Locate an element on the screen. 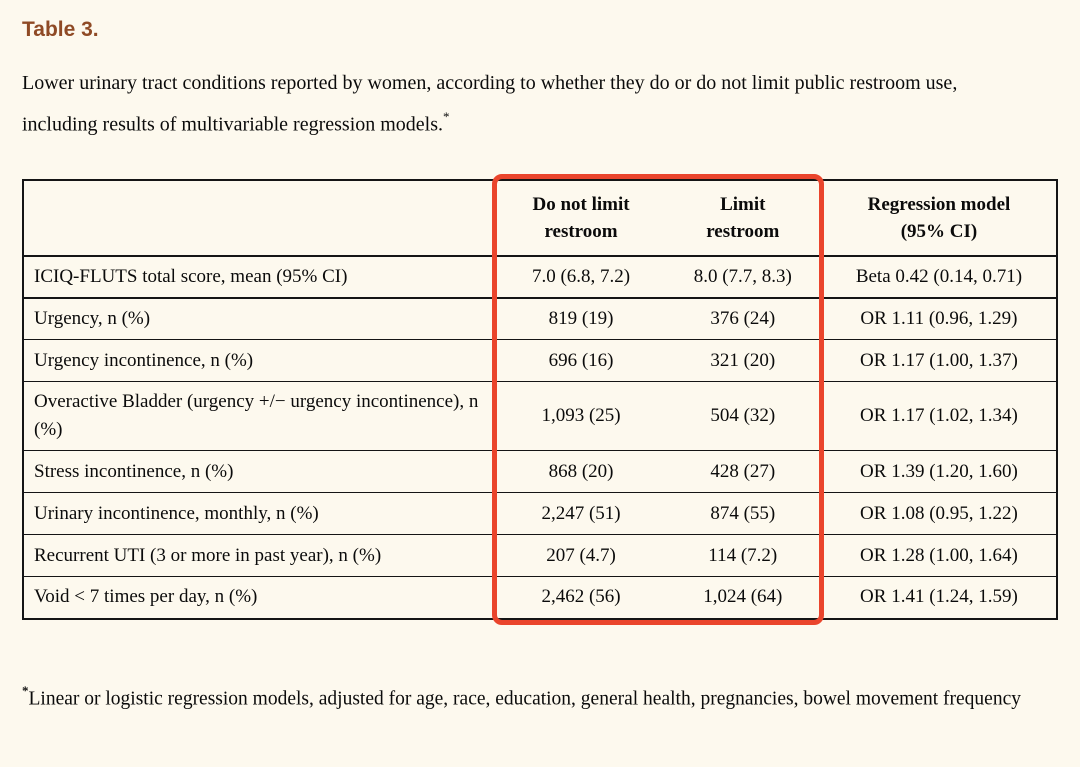 The width and height of the screenshot is (1080, 767). no-limit-value: 696 (16) is located at coordinates (580, 360).